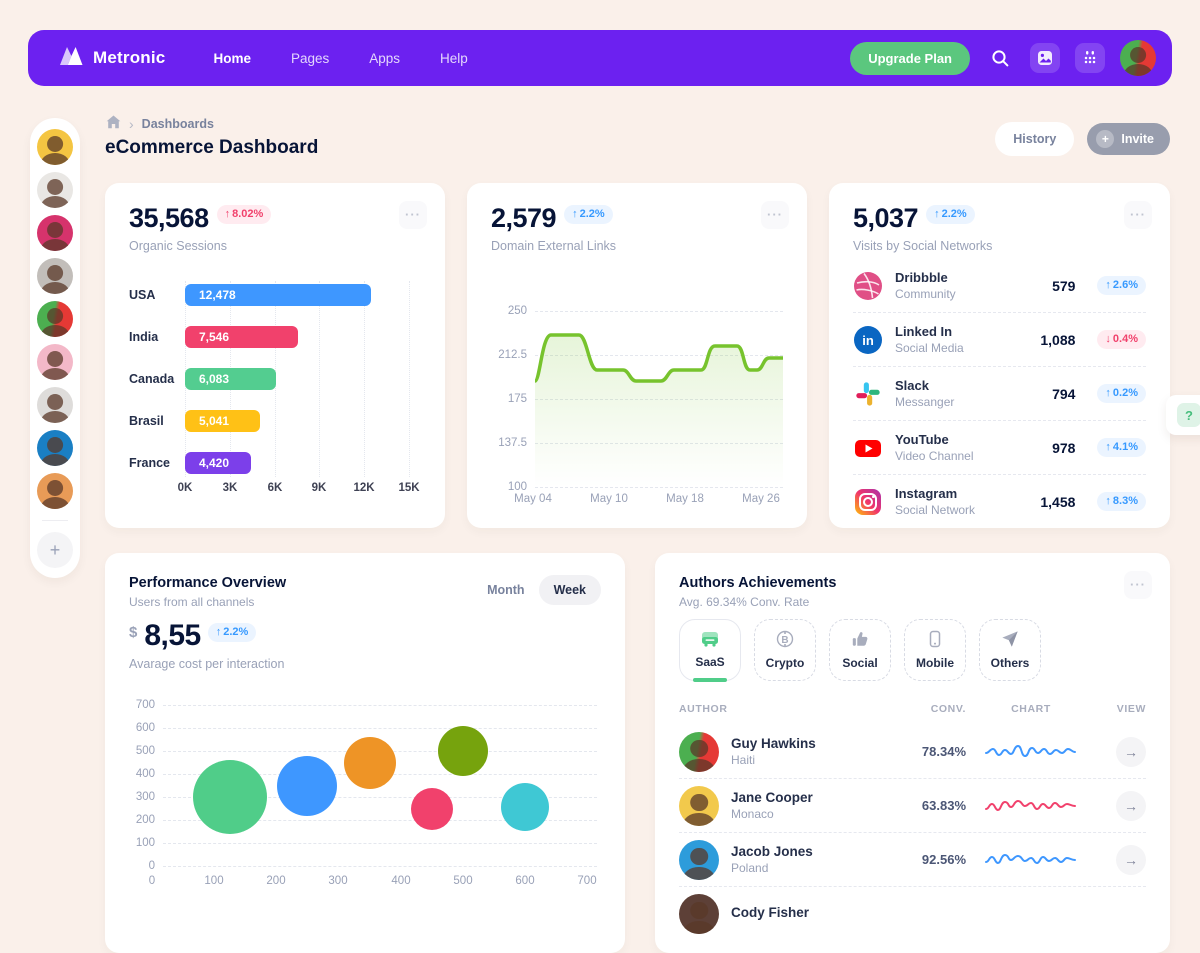 The image size is (1200, 953). Describe the element at coordinates (512, 443) in the screenshot. I see `y-tick: 137.5` at that location.